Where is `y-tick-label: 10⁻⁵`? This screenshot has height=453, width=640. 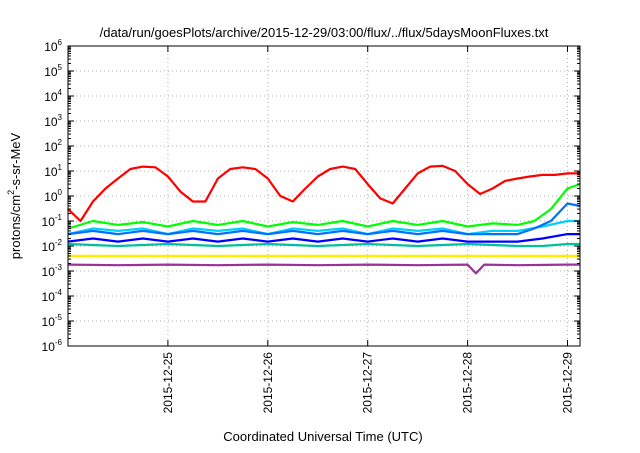
y-tick-label: 10⁻⁵ is located at coordinates (52, 321).